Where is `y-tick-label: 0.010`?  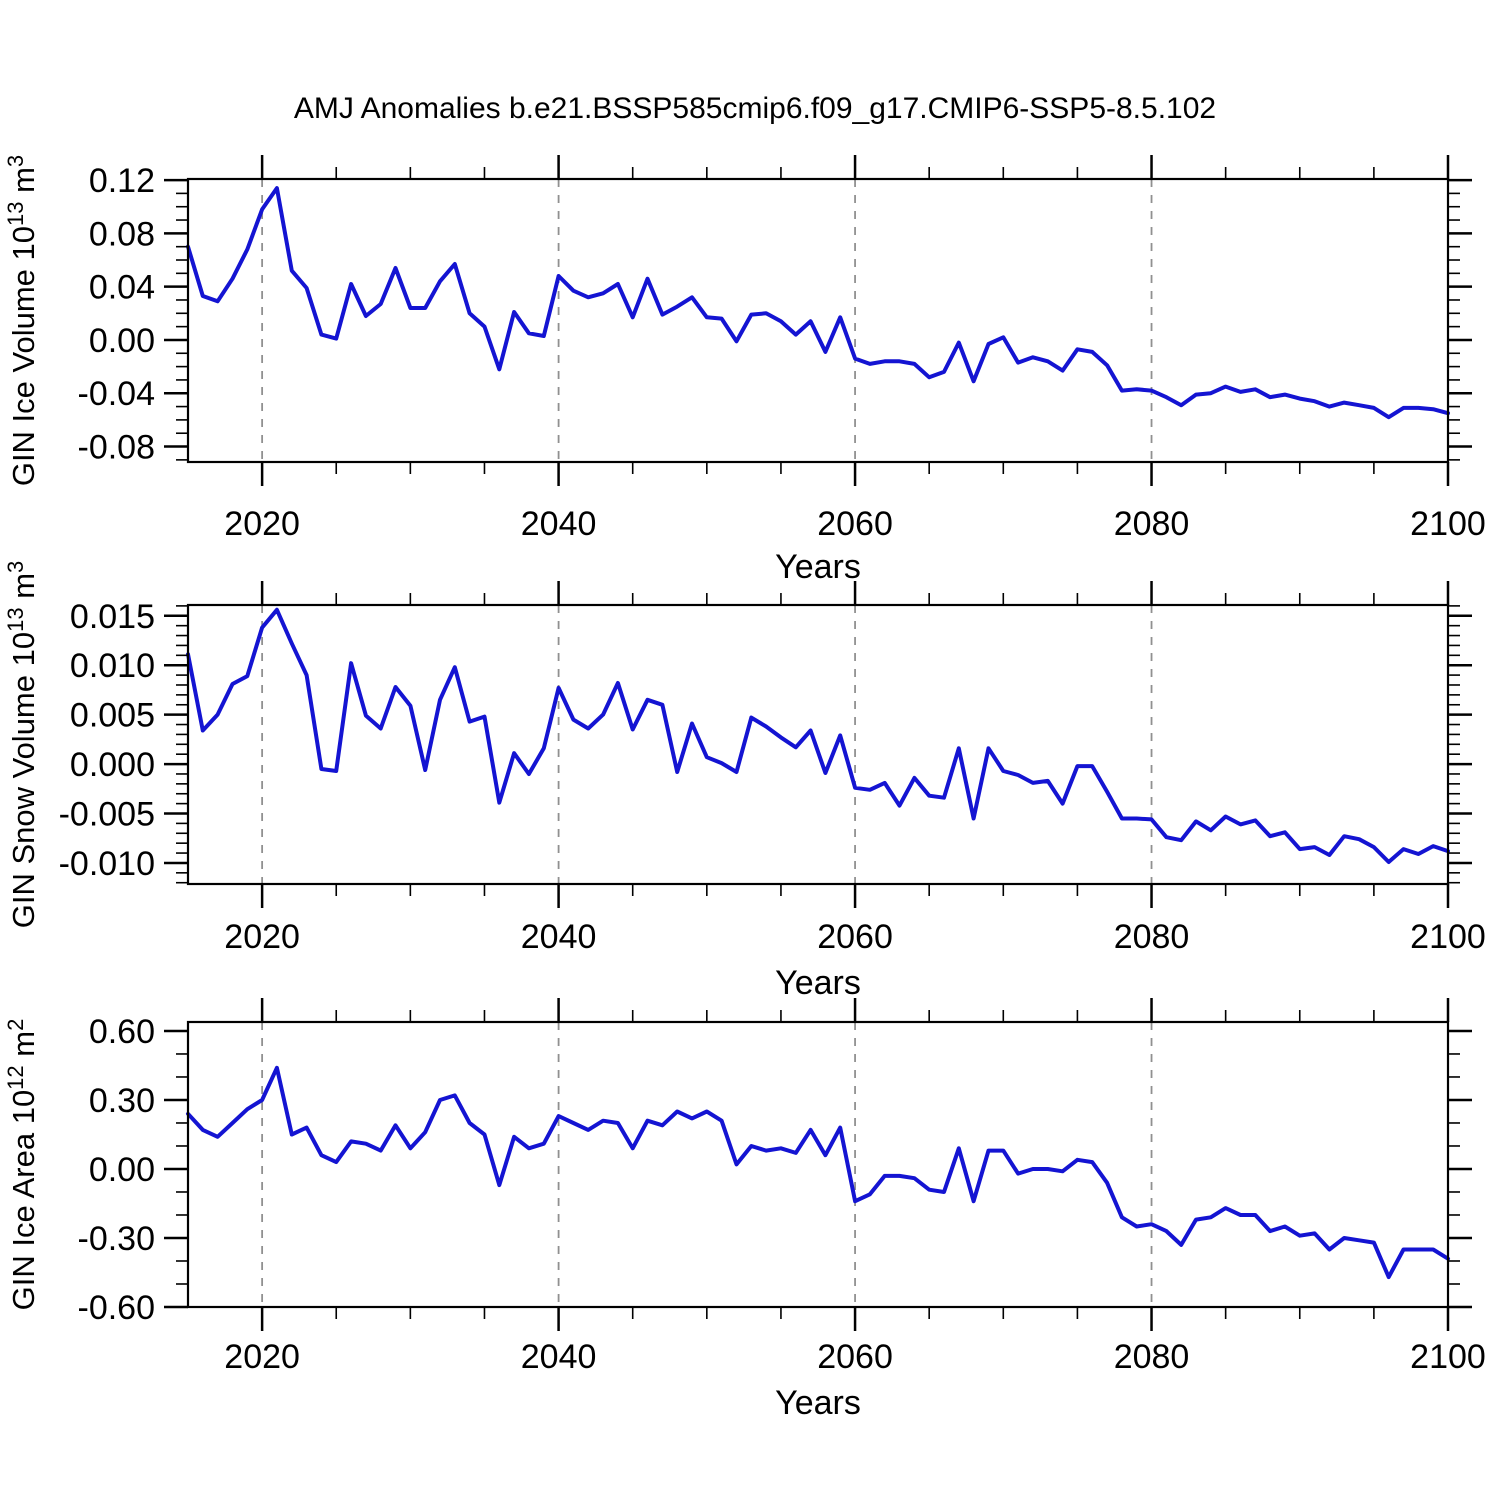 y-tick-label: 0.010 is located at coordinates (112, 666).